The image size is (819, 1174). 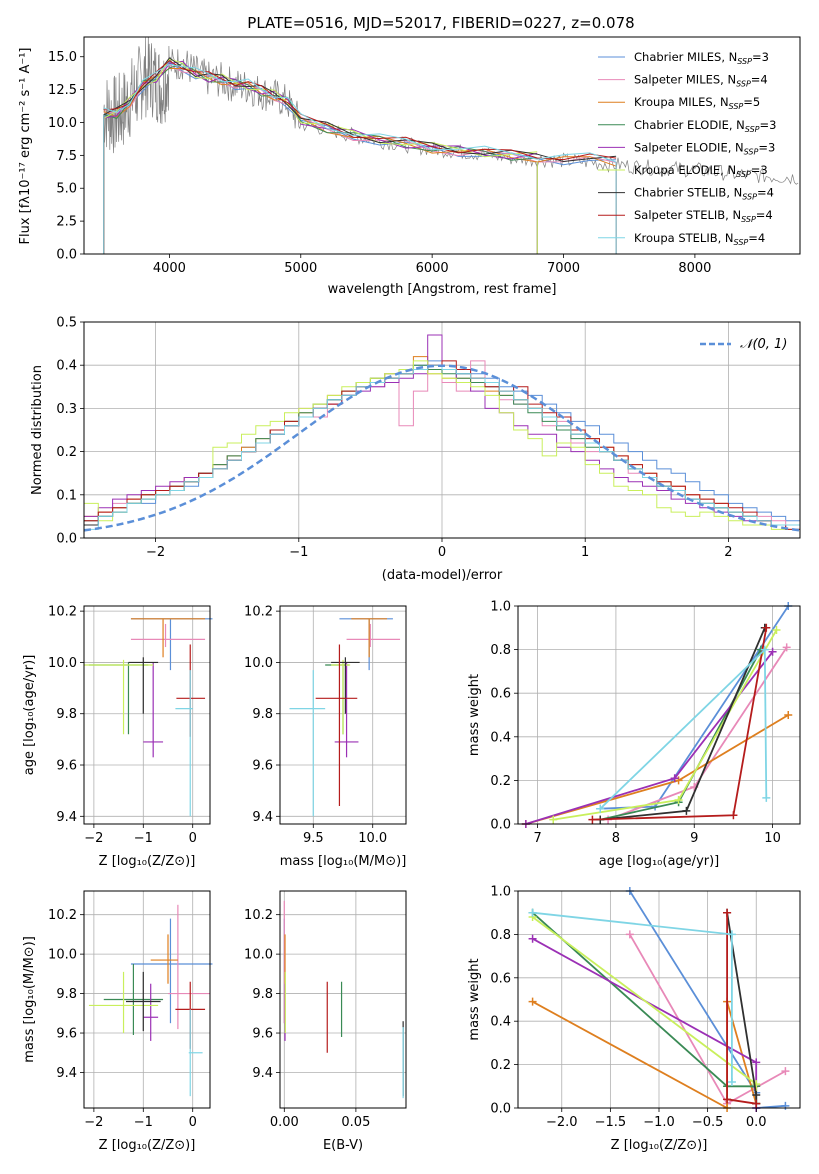 I want to click on y-tick-label: 0.5, so click(x=66, y=323).